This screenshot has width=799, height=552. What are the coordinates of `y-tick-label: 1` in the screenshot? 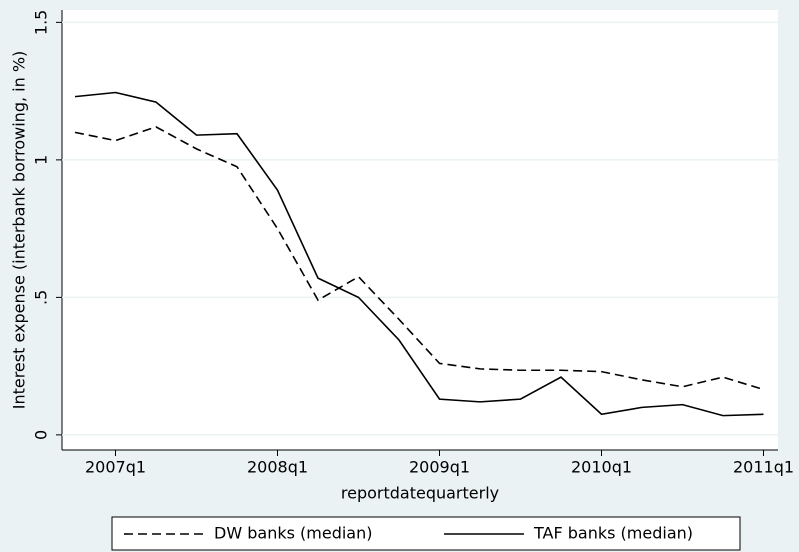 It's located at (41, 160).